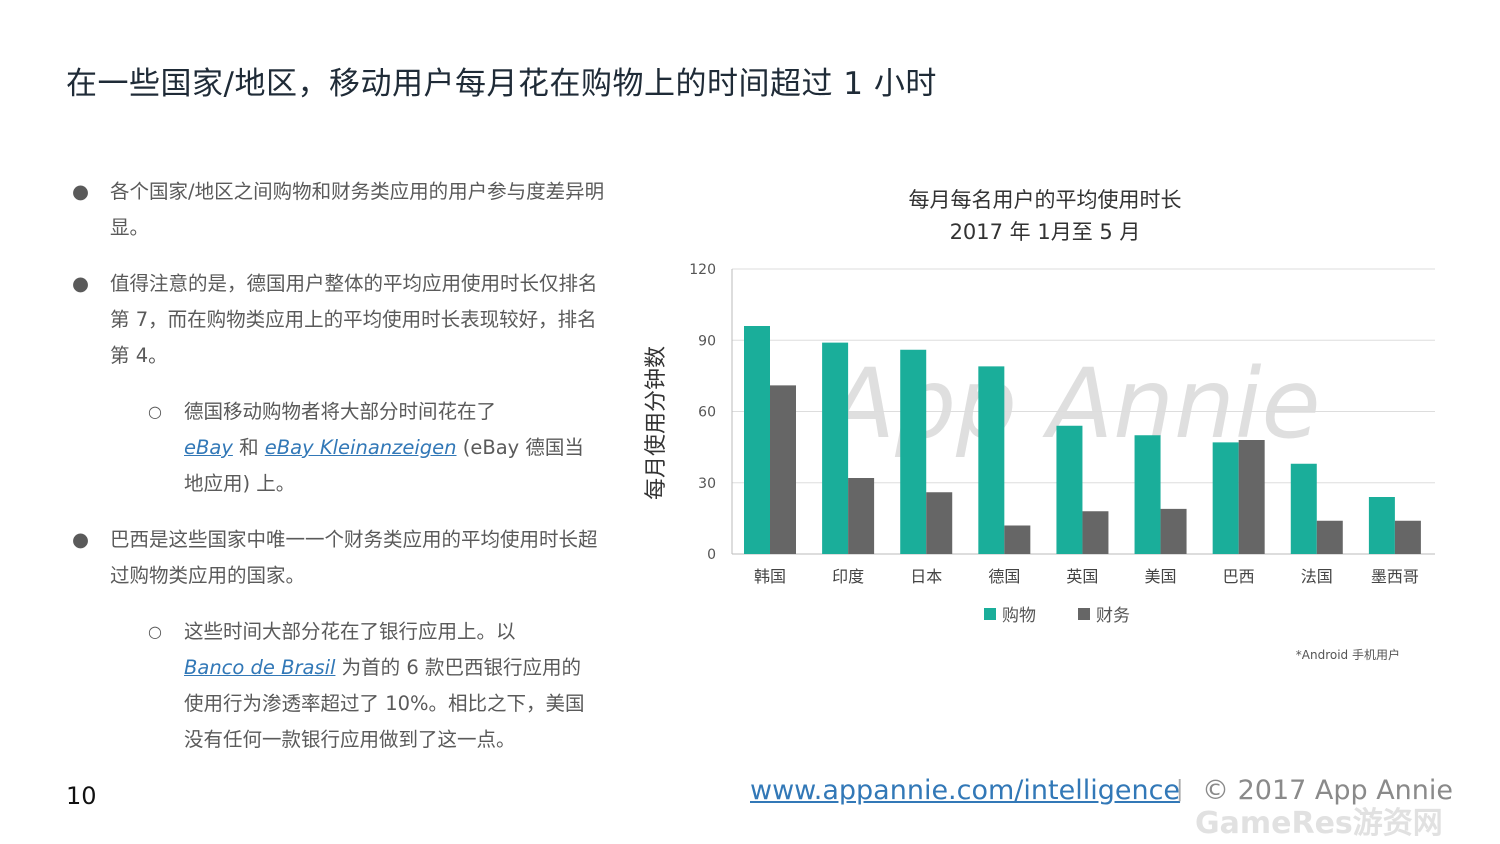 The image size is (1500, 844). I want to click on footer-url-link: www.appannie.com/intelligence, so click(965, 790).